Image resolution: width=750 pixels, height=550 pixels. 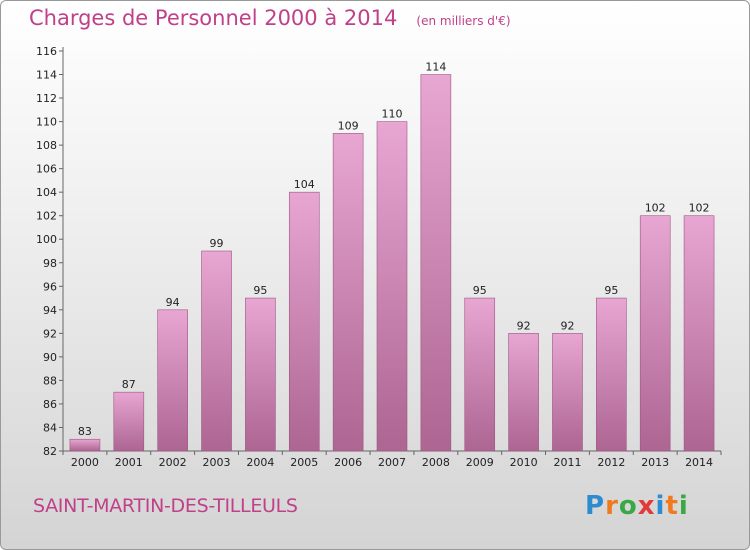 I want to click on y-tick-label: 94, so click(x=50, y=310).